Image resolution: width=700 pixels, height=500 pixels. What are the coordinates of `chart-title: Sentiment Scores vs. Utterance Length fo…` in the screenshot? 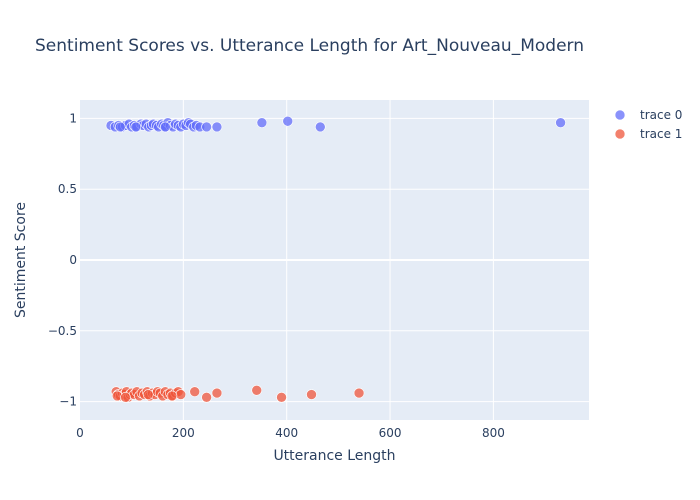 It's located at (309, 46).